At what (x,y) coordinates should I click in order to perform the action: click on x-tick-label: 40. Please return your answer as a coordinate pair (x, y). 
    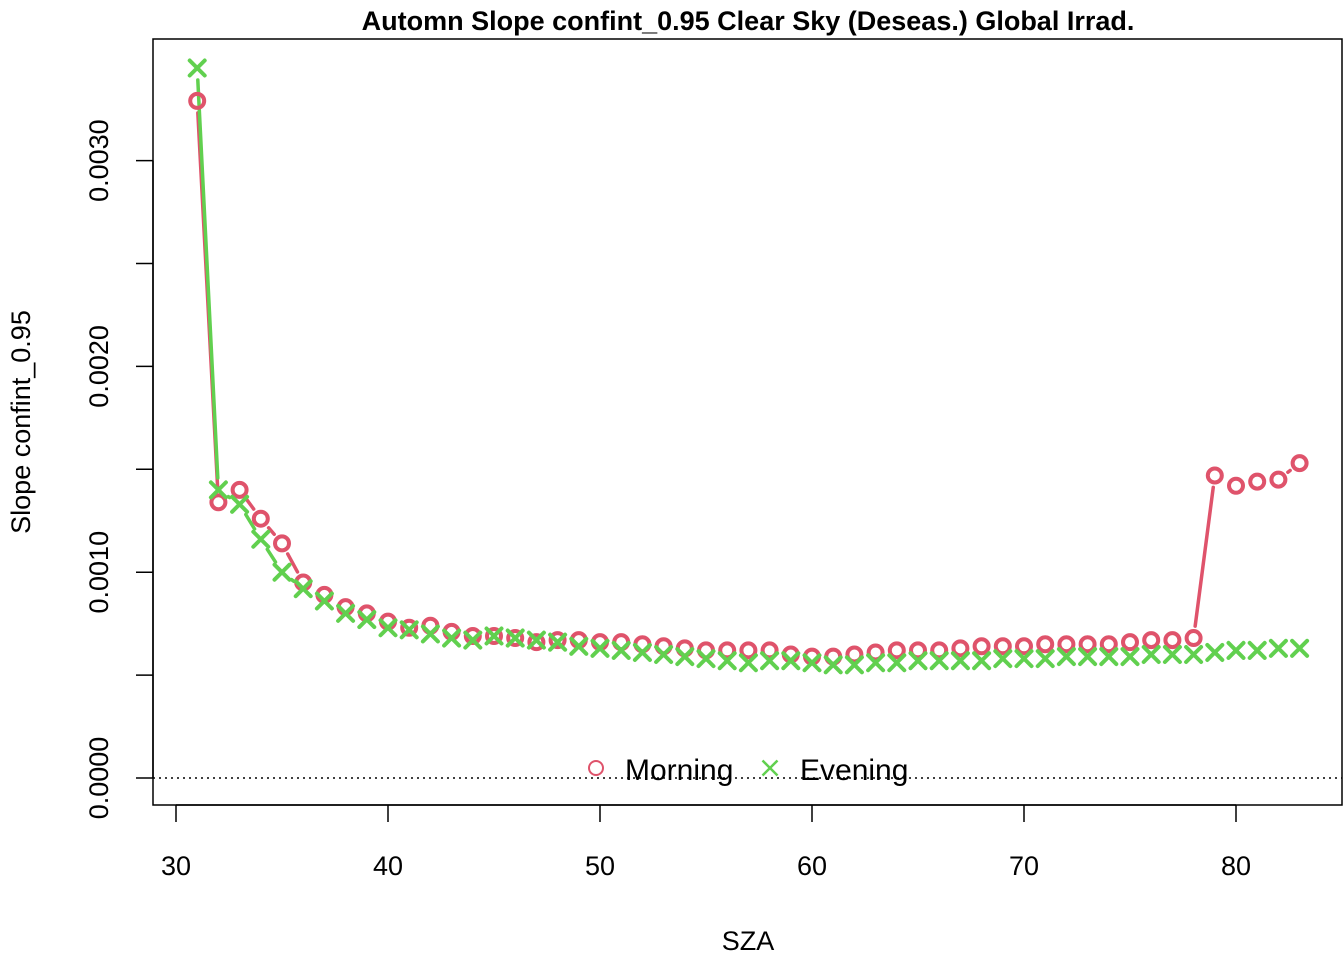
    Looking at the image, I should click on (388, 866).